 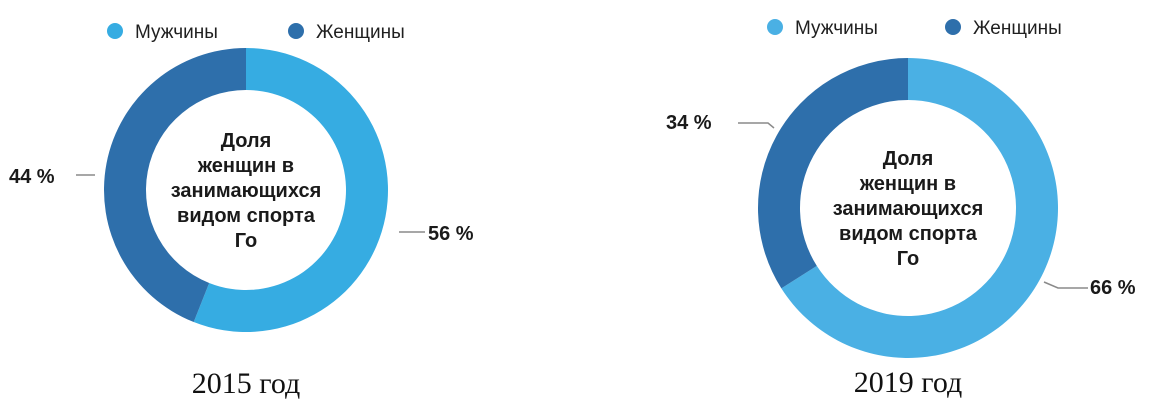 What do you see at coordinates (908, 382) in the screenshot?
I see `chart-title: 2019 год` at bounding box center [908, 382].